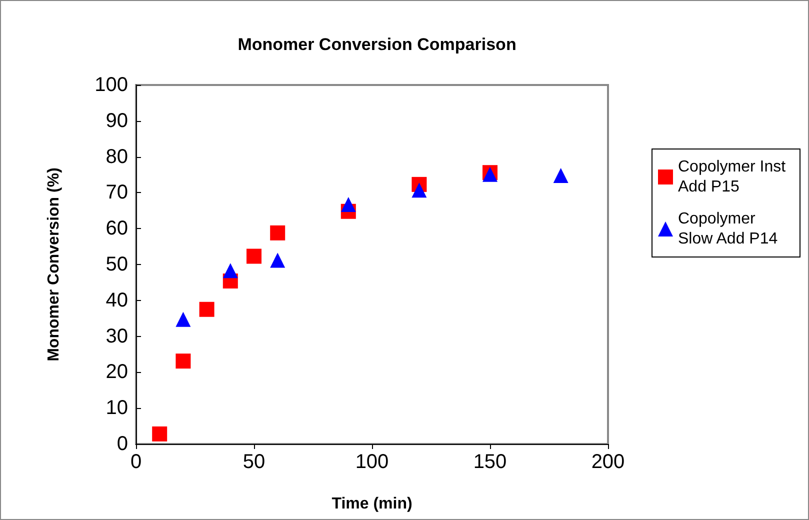 The width and height of the screenshot is (809, 520). I want to click on y-tick-label: 80, so click(117, 157).